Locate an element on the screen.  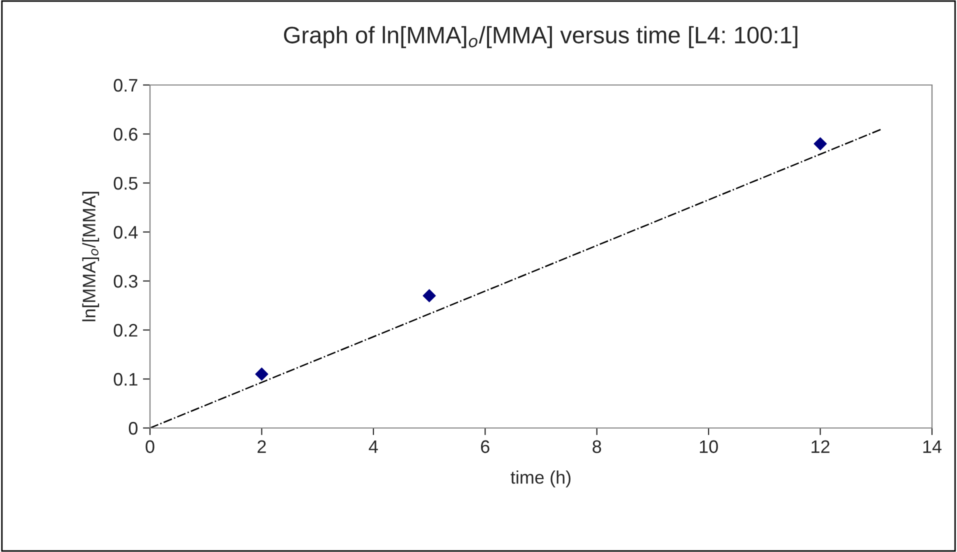
y-tick-label: 0.1 is located at coordinates (126, 379).